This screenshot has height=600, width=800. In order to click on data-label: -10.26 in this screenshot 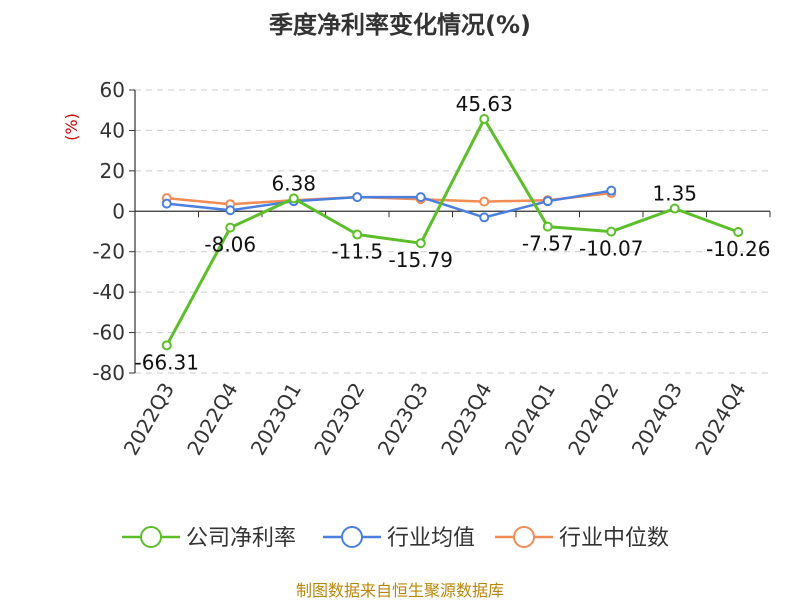, I will do `click(738, 249)`.